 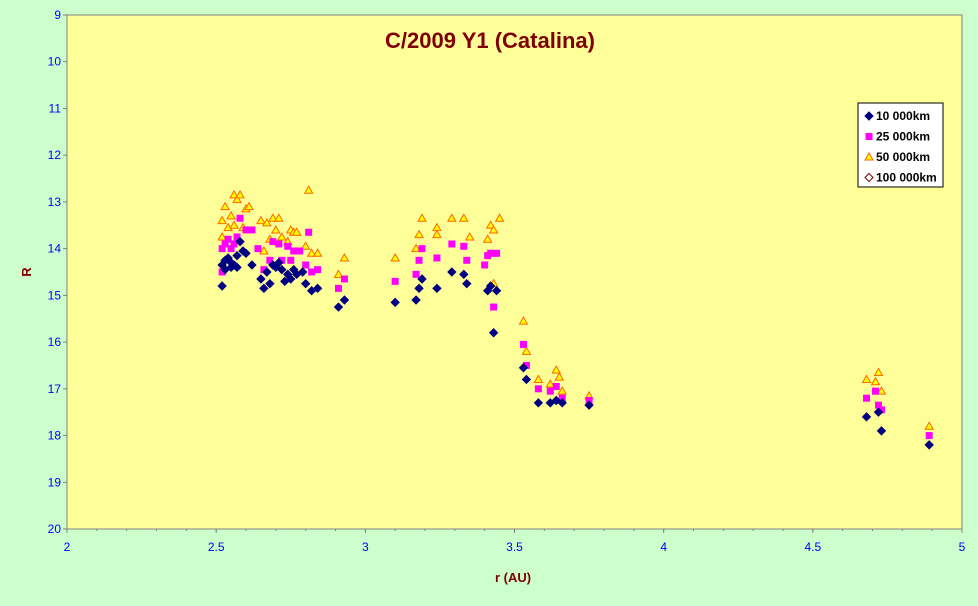 What do you see at coordinates (26, 272) in the screenshot?
I see `y-axis-title: R` at bounding box center [26, 272].